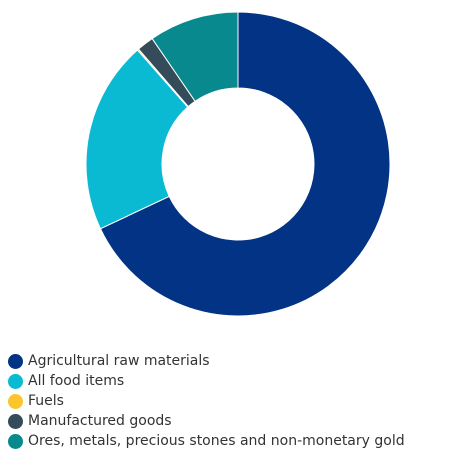  What do you see at coordinates (238, 381) in the screenshot?
I see `legend-item-all-food-items: All food items` at bounding box center [238, 381].